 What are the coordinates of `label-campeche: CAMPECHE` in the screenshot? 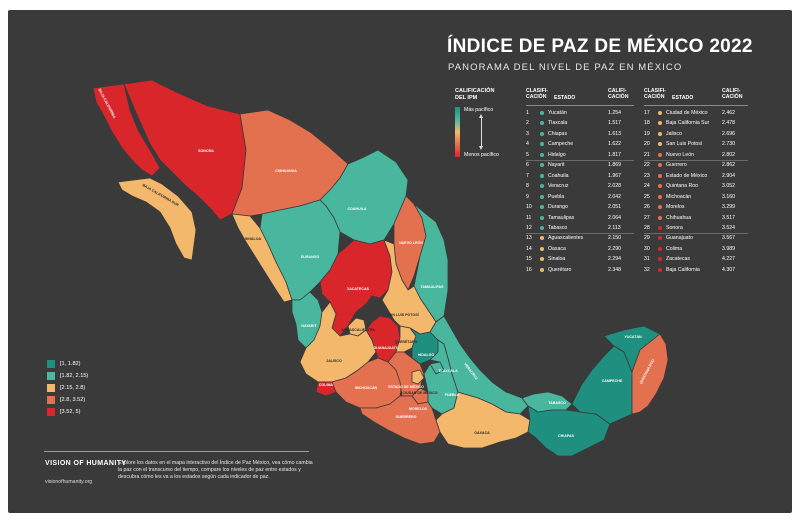 It's located at (612, 381).